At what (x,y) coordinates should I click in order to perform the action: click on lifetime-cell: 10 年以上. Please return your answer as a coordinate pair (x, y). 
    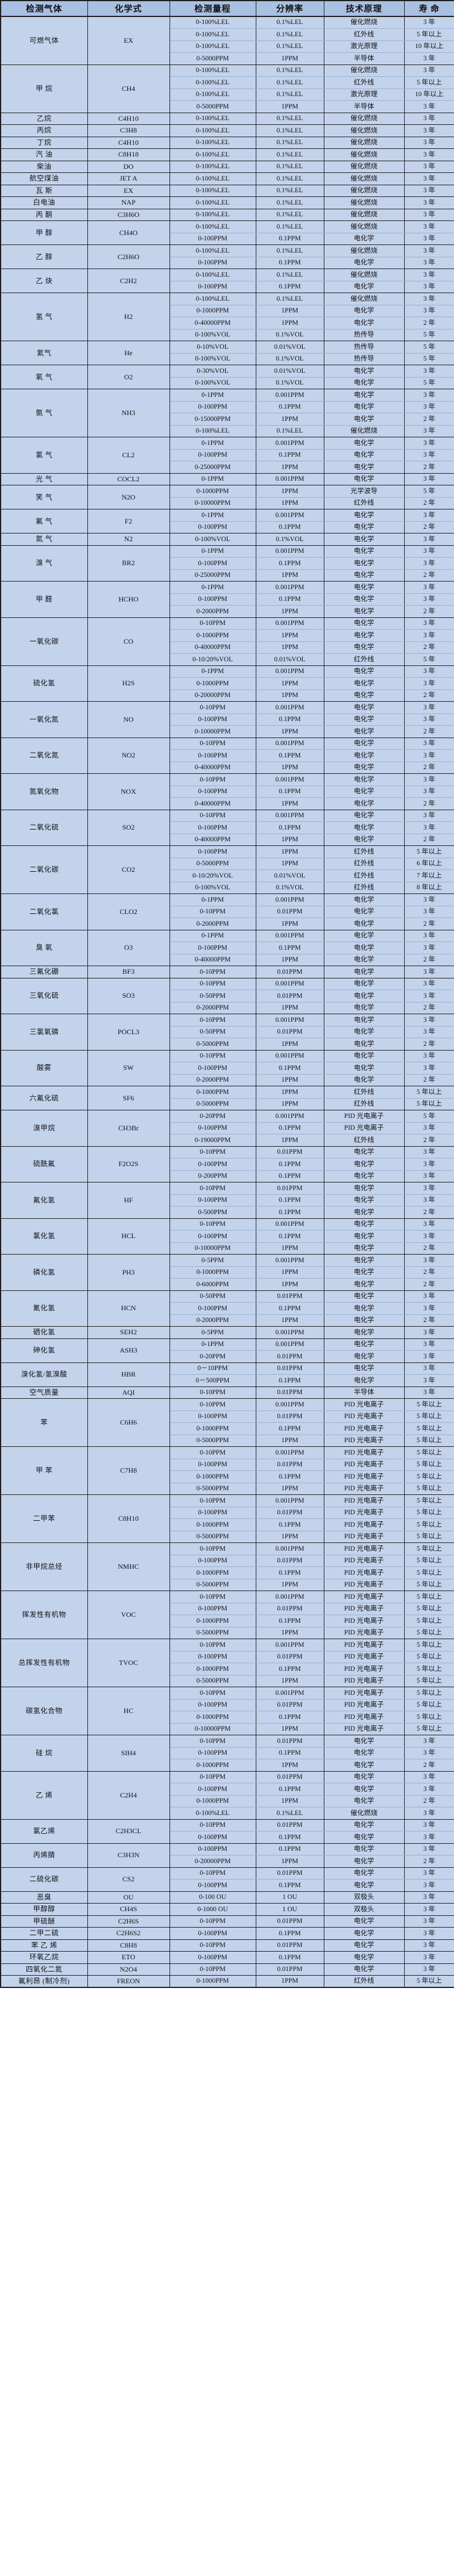
    Looking at the image, I should click on (429, 94).